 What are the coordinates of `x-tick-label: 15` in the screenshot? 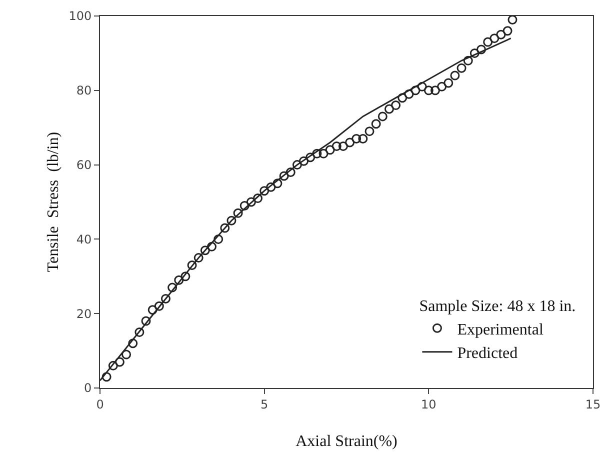 It's located at (593, 404).